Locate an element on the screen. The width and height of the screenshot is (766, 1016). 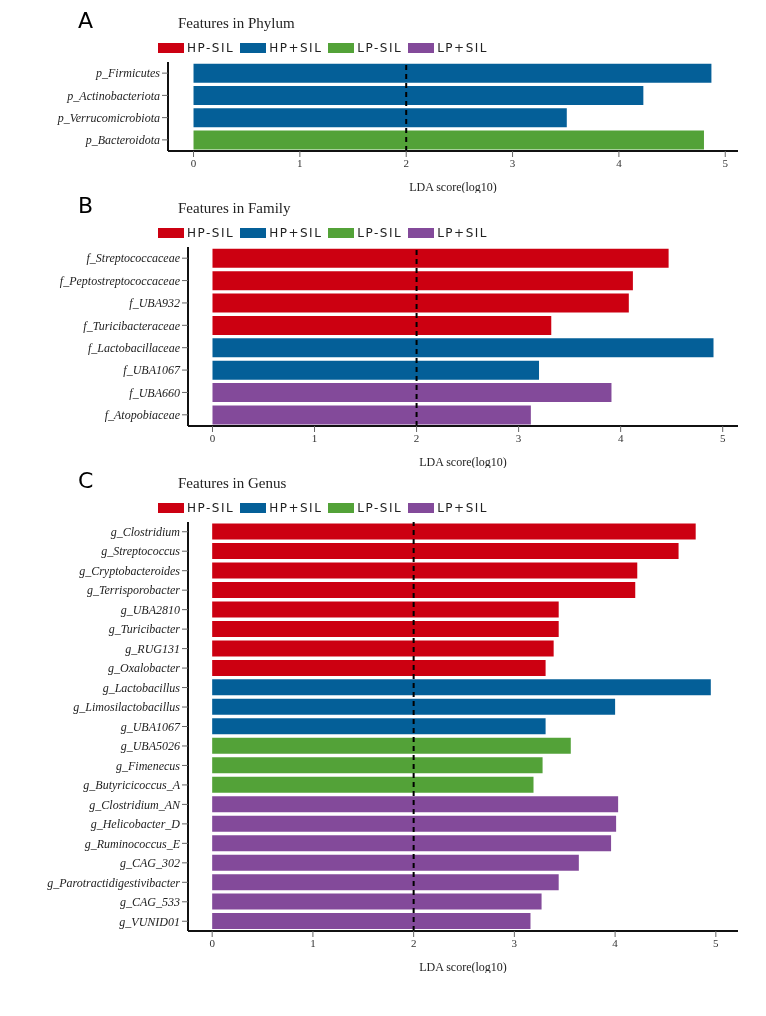
y-tick-label: g_Clostridium is located at coordinates (145, 532).